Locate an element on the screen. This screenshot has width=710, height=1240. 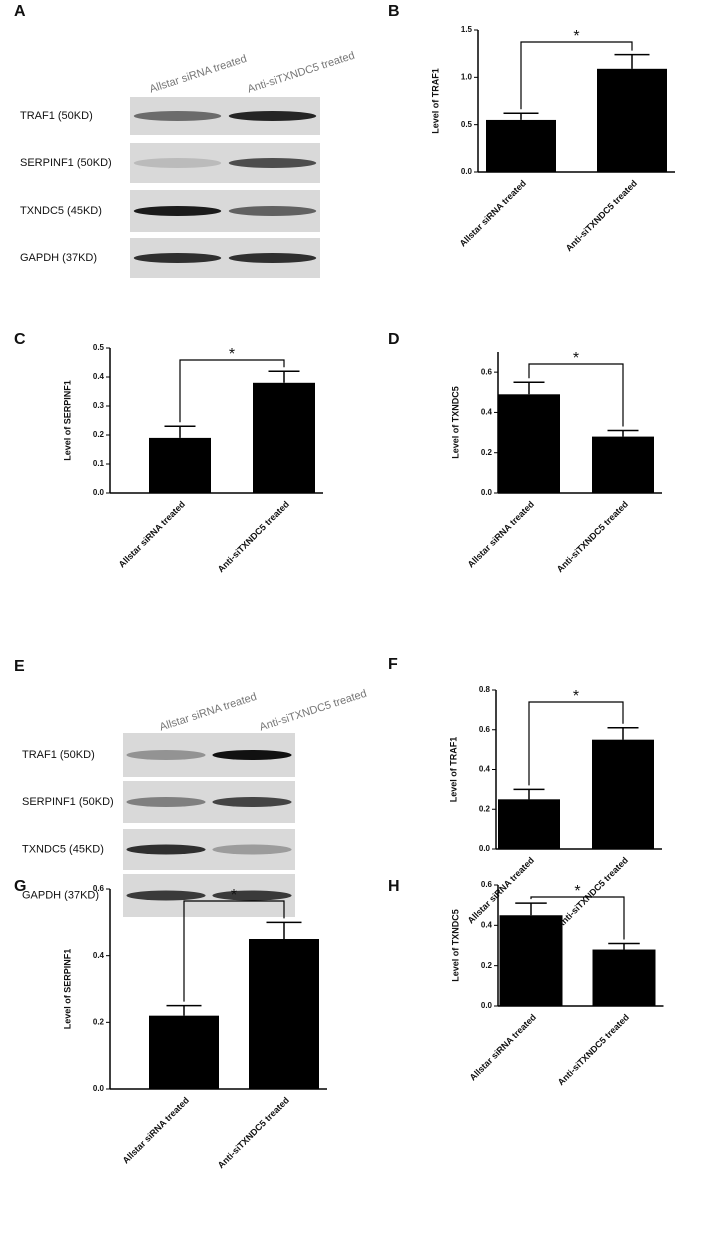
panel-label: A is located at coordinates (20, 11).